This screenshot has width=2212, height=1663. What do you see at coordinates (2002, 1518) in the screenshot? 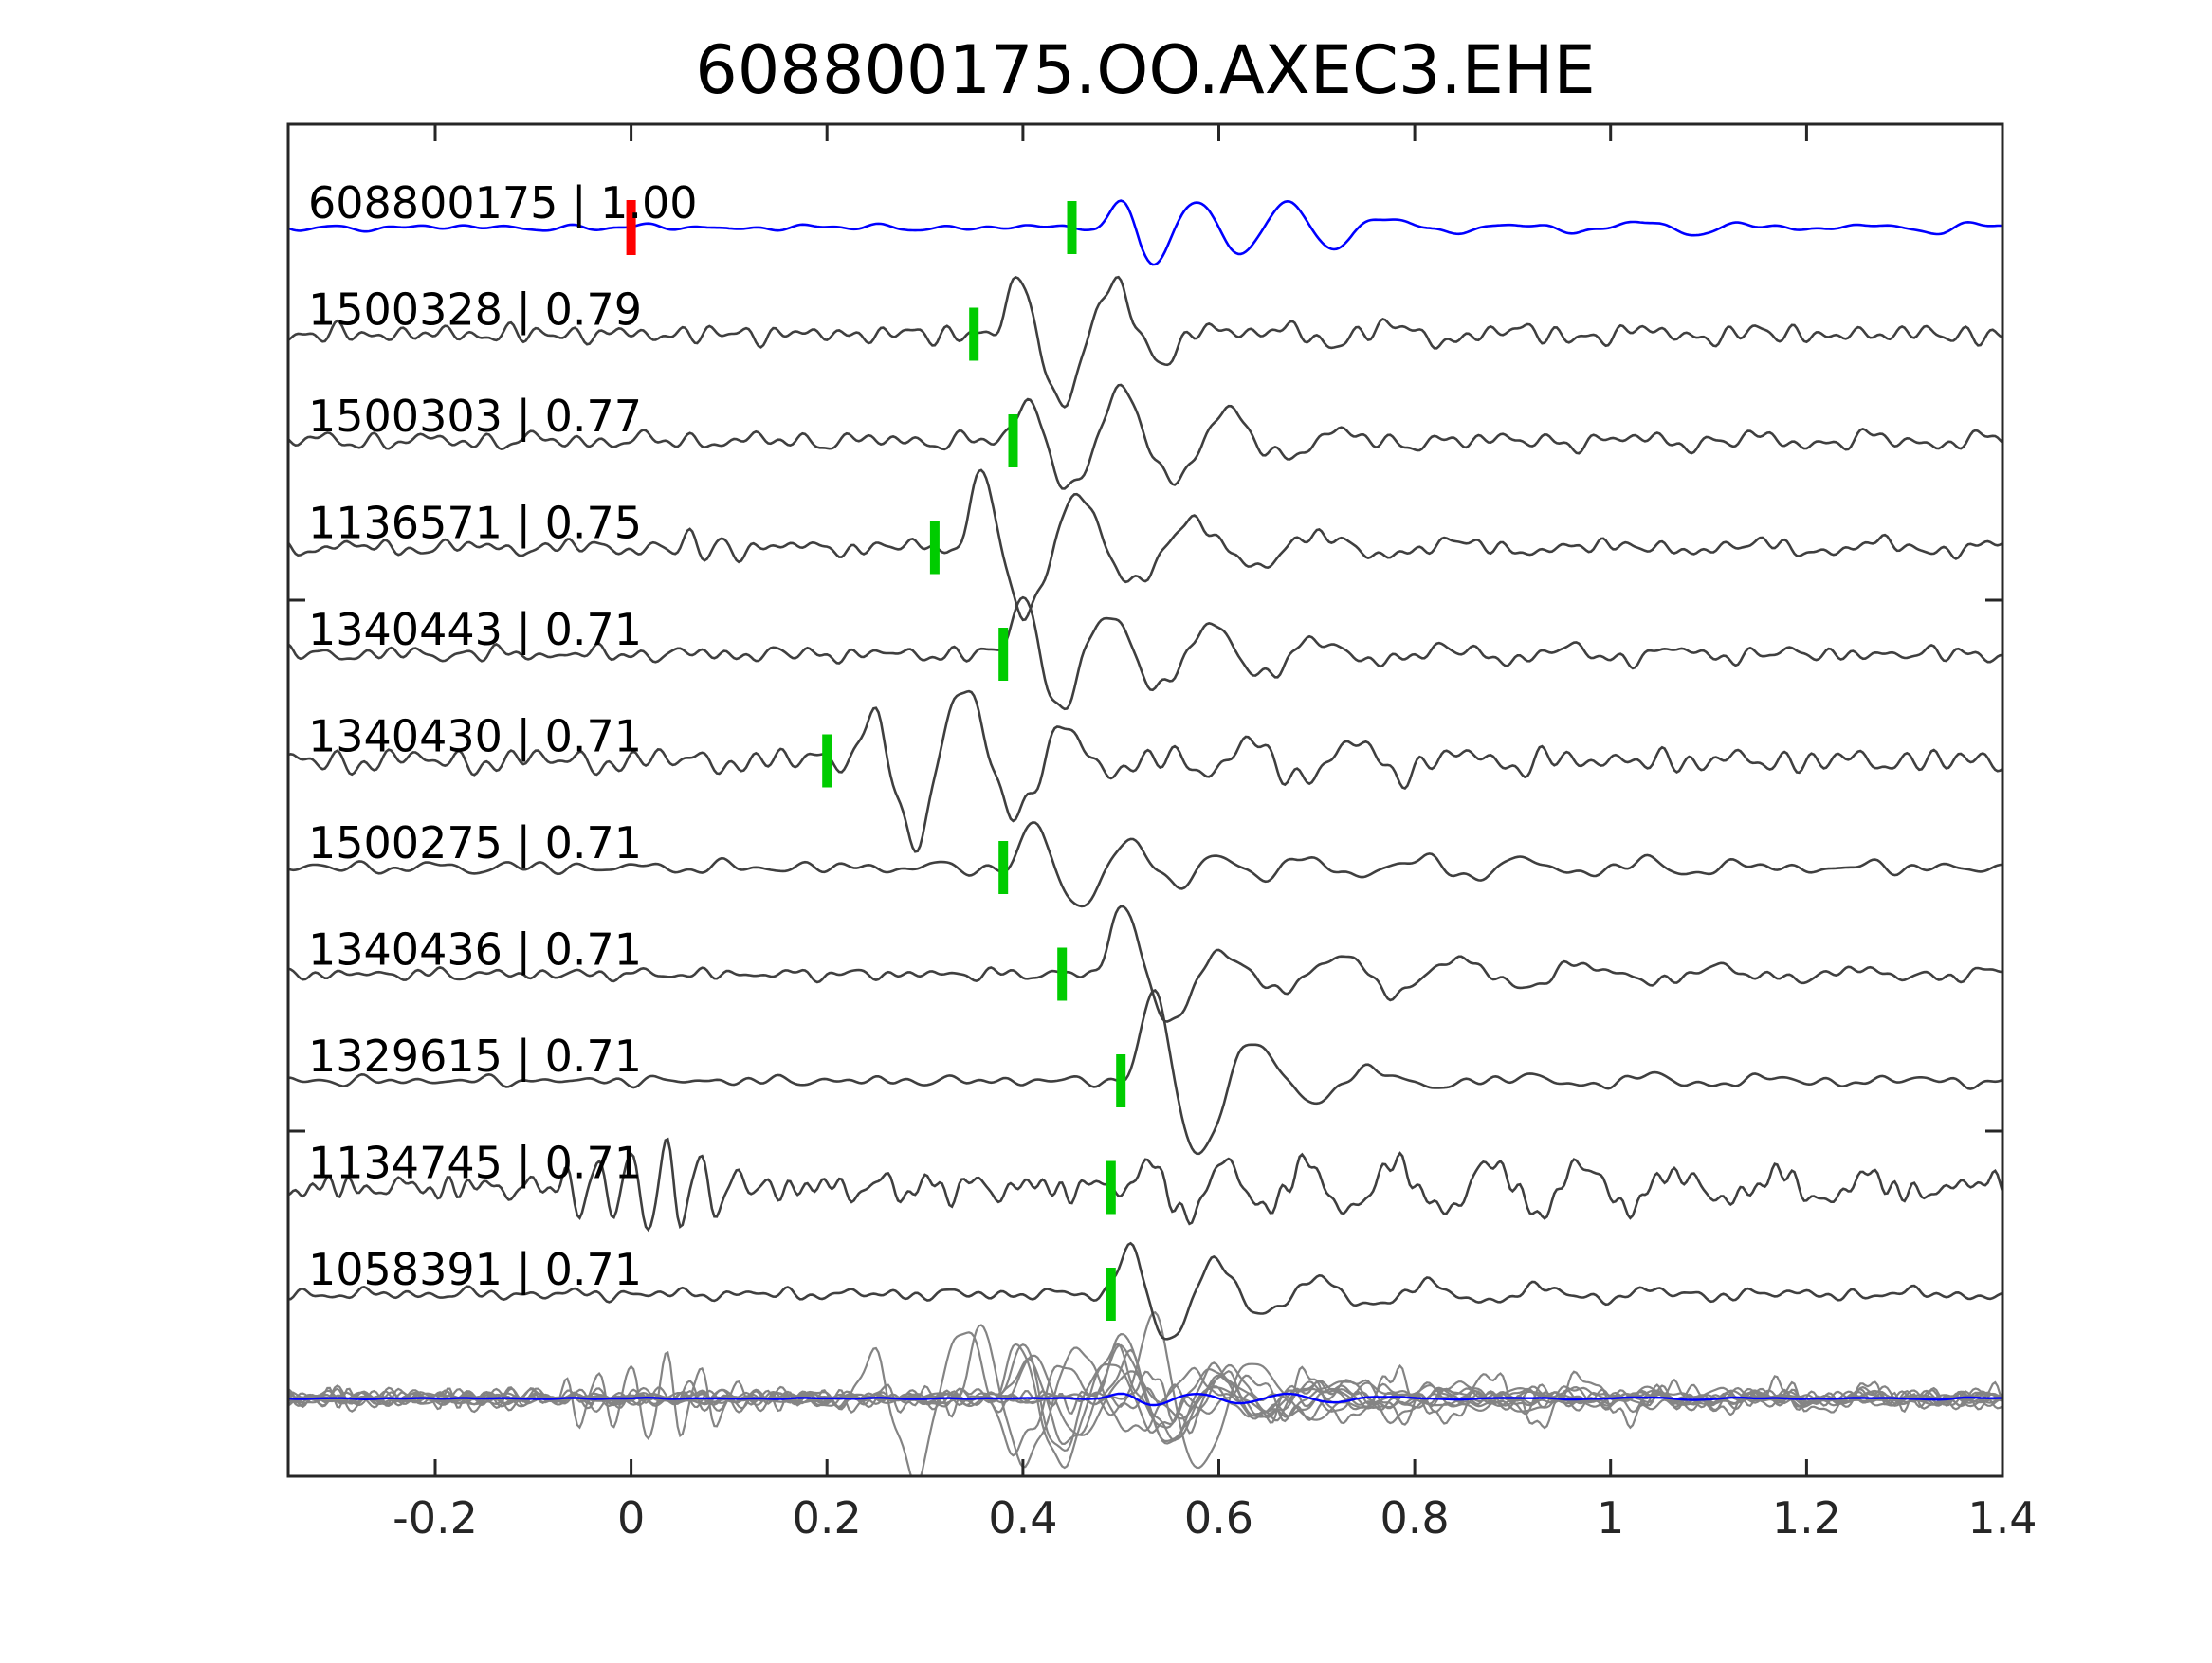
I see `x-tick-label-1.4: 1.4` at bounding box center [2002, 1518].